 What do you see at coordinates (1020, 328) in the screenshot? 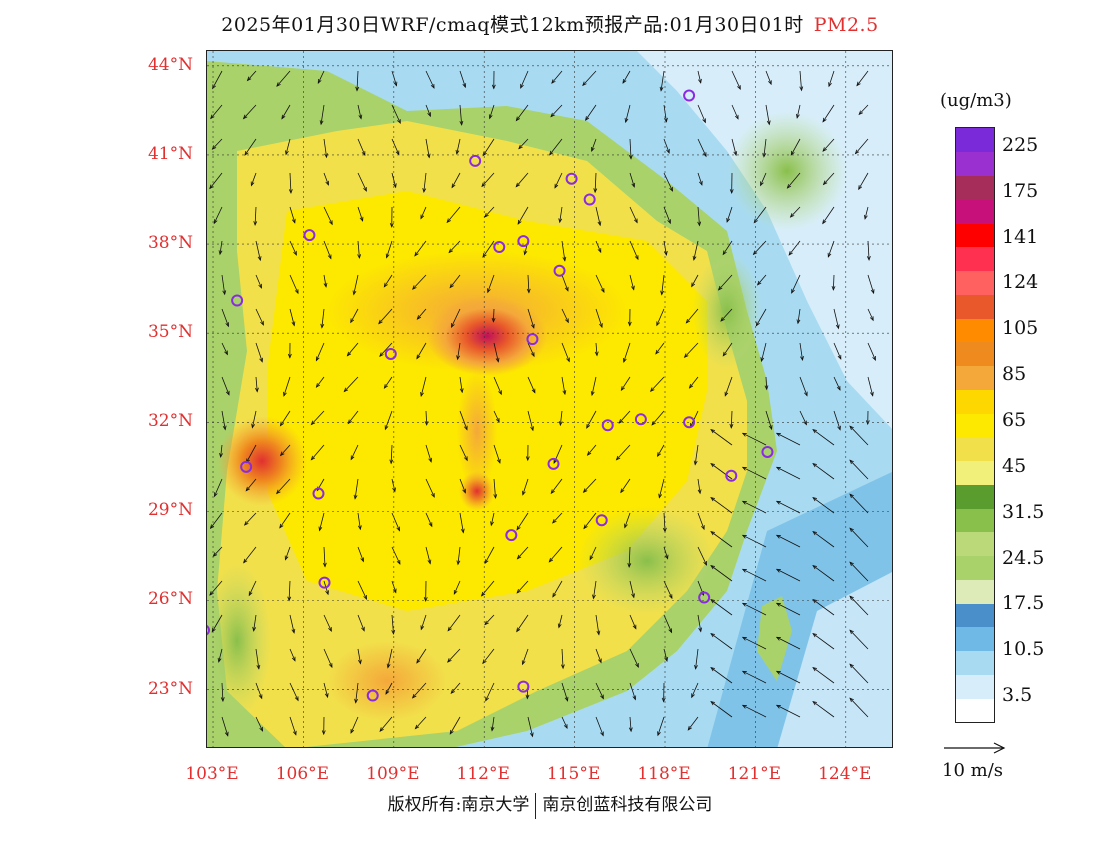
I see `colorbar-label: 105` at bounding box center [1020, 328].